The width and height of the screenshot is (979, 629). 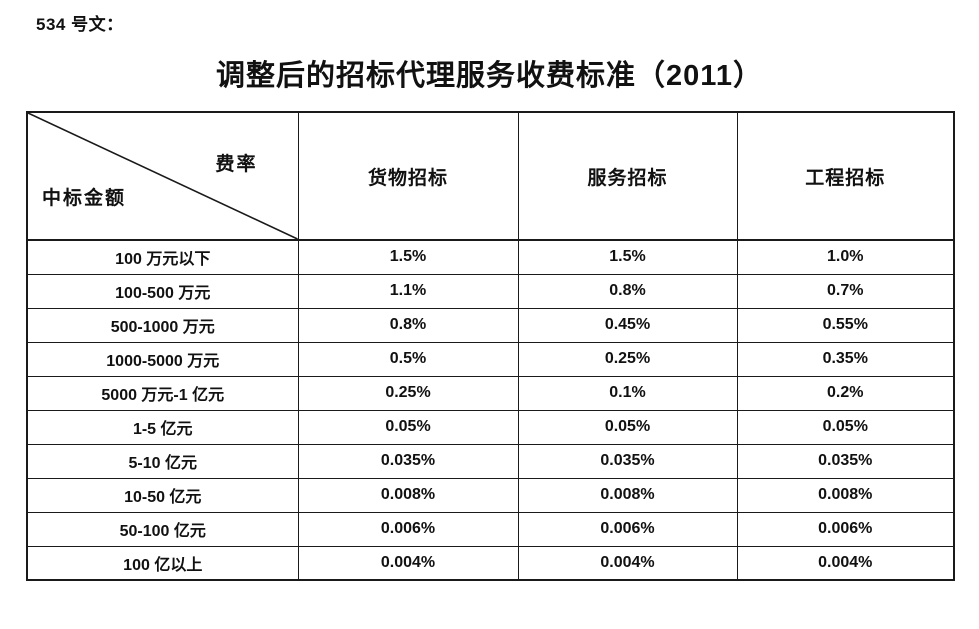 I want to click on cell-engineering-rate: 0.004%, so click(x=845, y=563).